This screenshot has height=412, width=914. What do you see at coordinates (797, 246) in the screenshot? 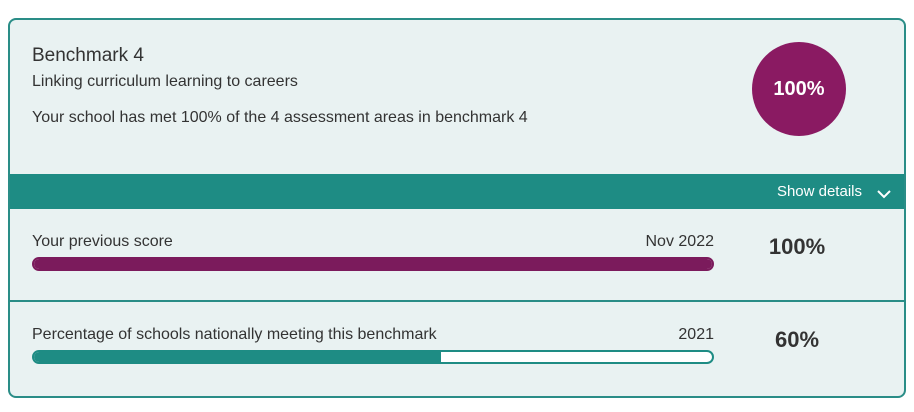
I see `row-score: 100%` at bounding box center [797, 246].